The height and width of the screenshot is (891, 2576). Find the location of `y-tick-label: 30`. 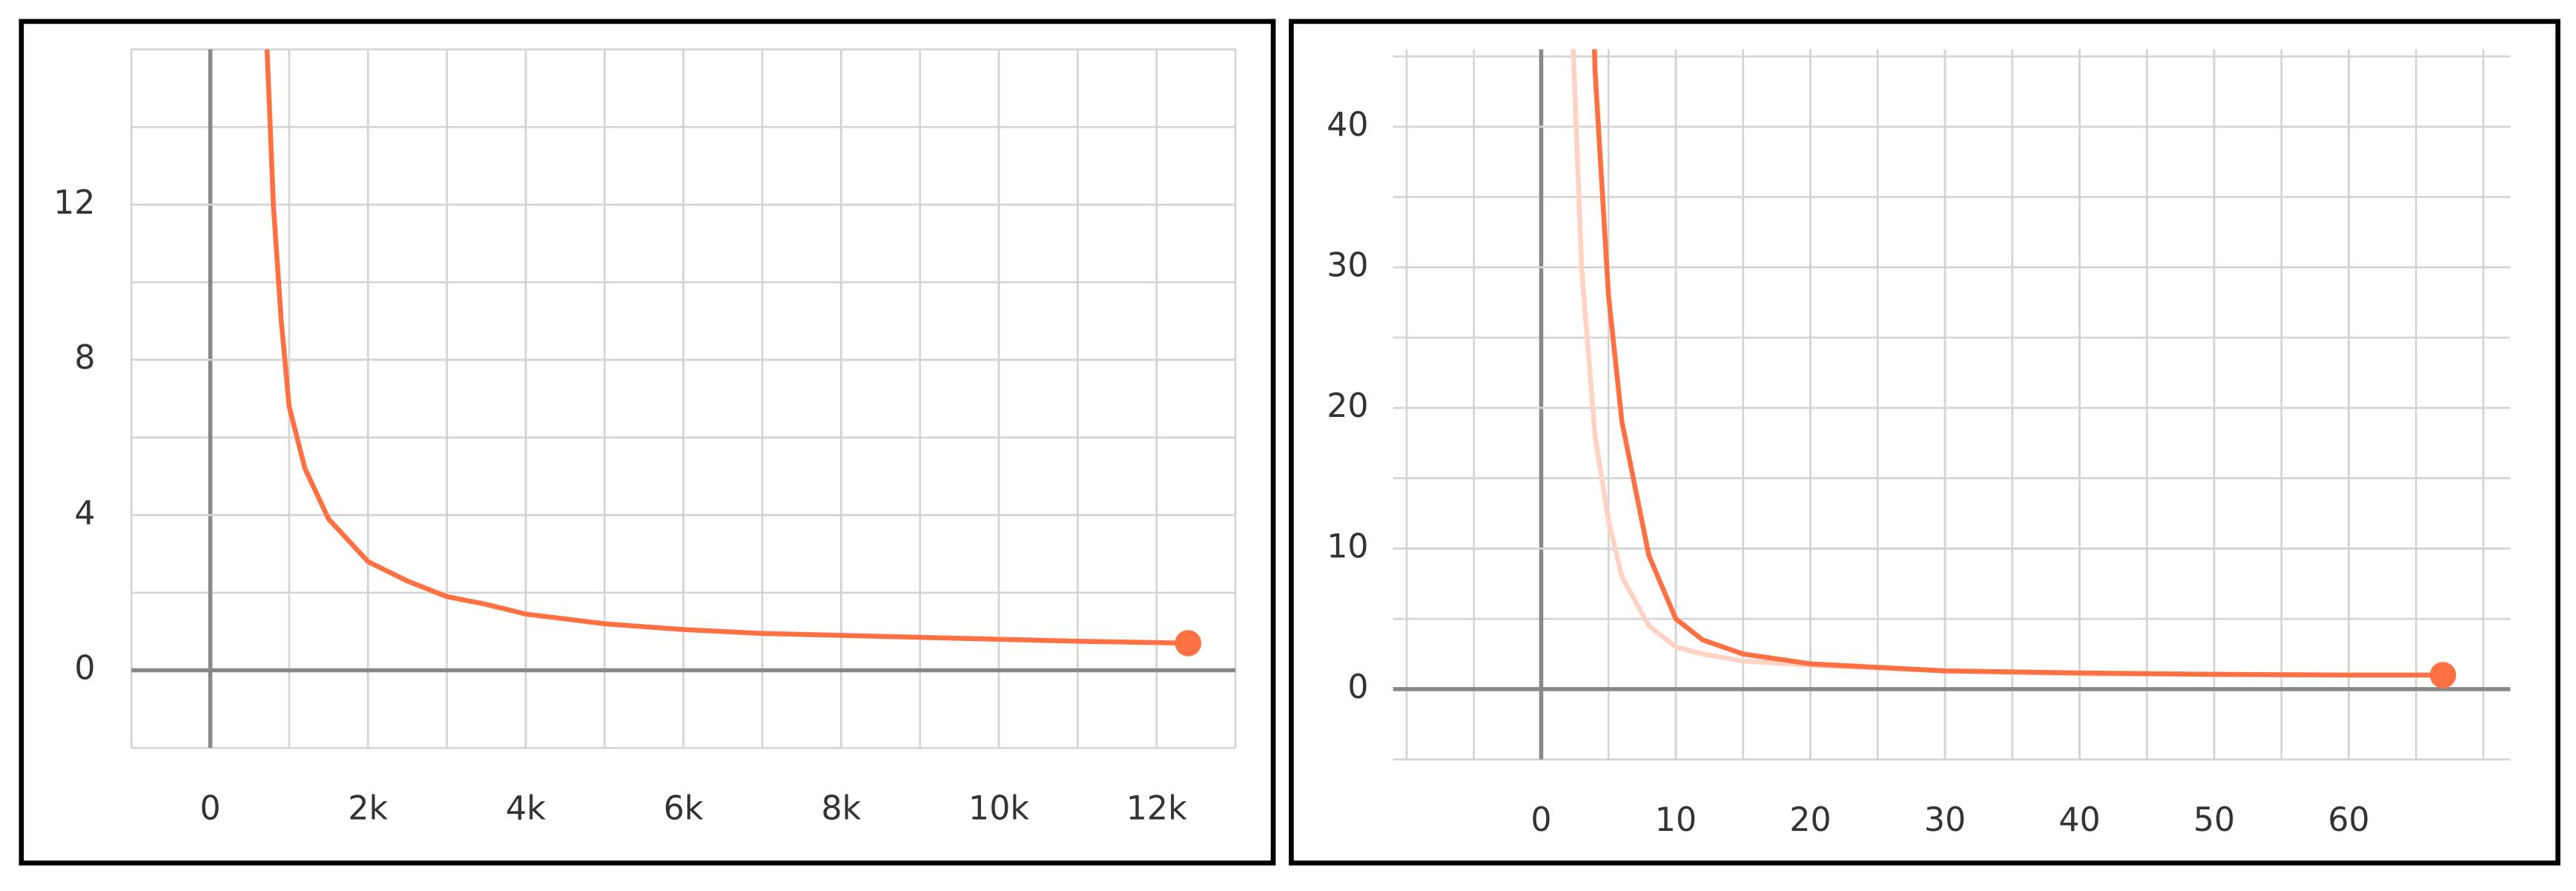

y-tick-label: 30 is located at coordinates (1347, 265).